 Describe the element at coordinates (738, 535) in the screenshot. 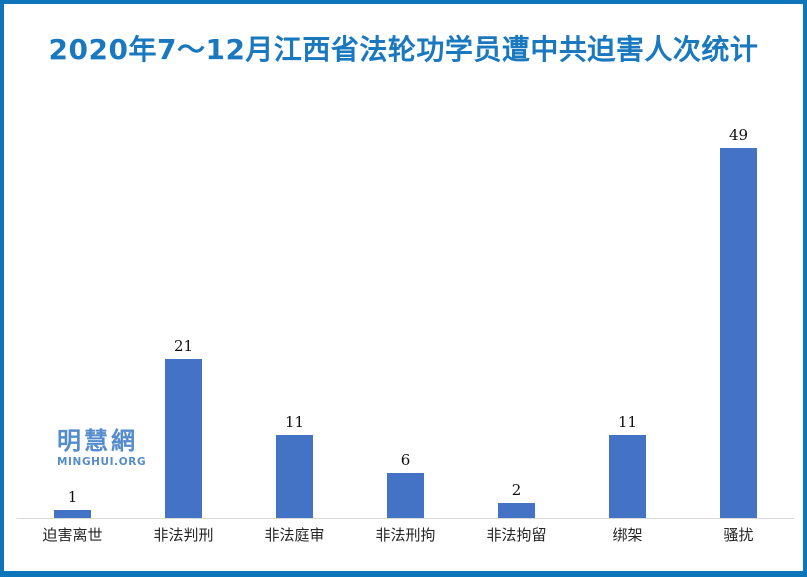

I see `category-label: 骚扰` at that location.